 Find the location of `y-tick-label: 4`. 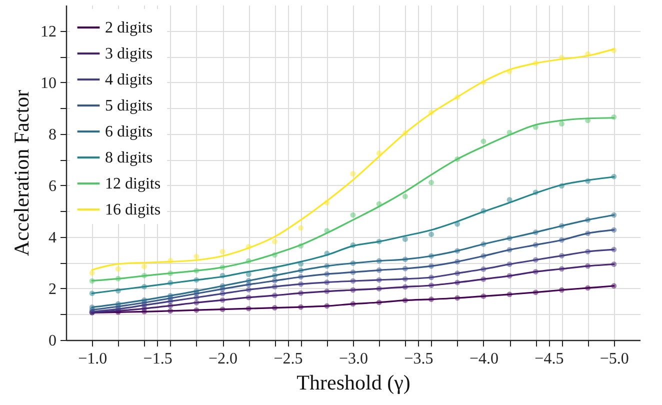

y-tick-label: 4 is located at coordinates (52, 237).